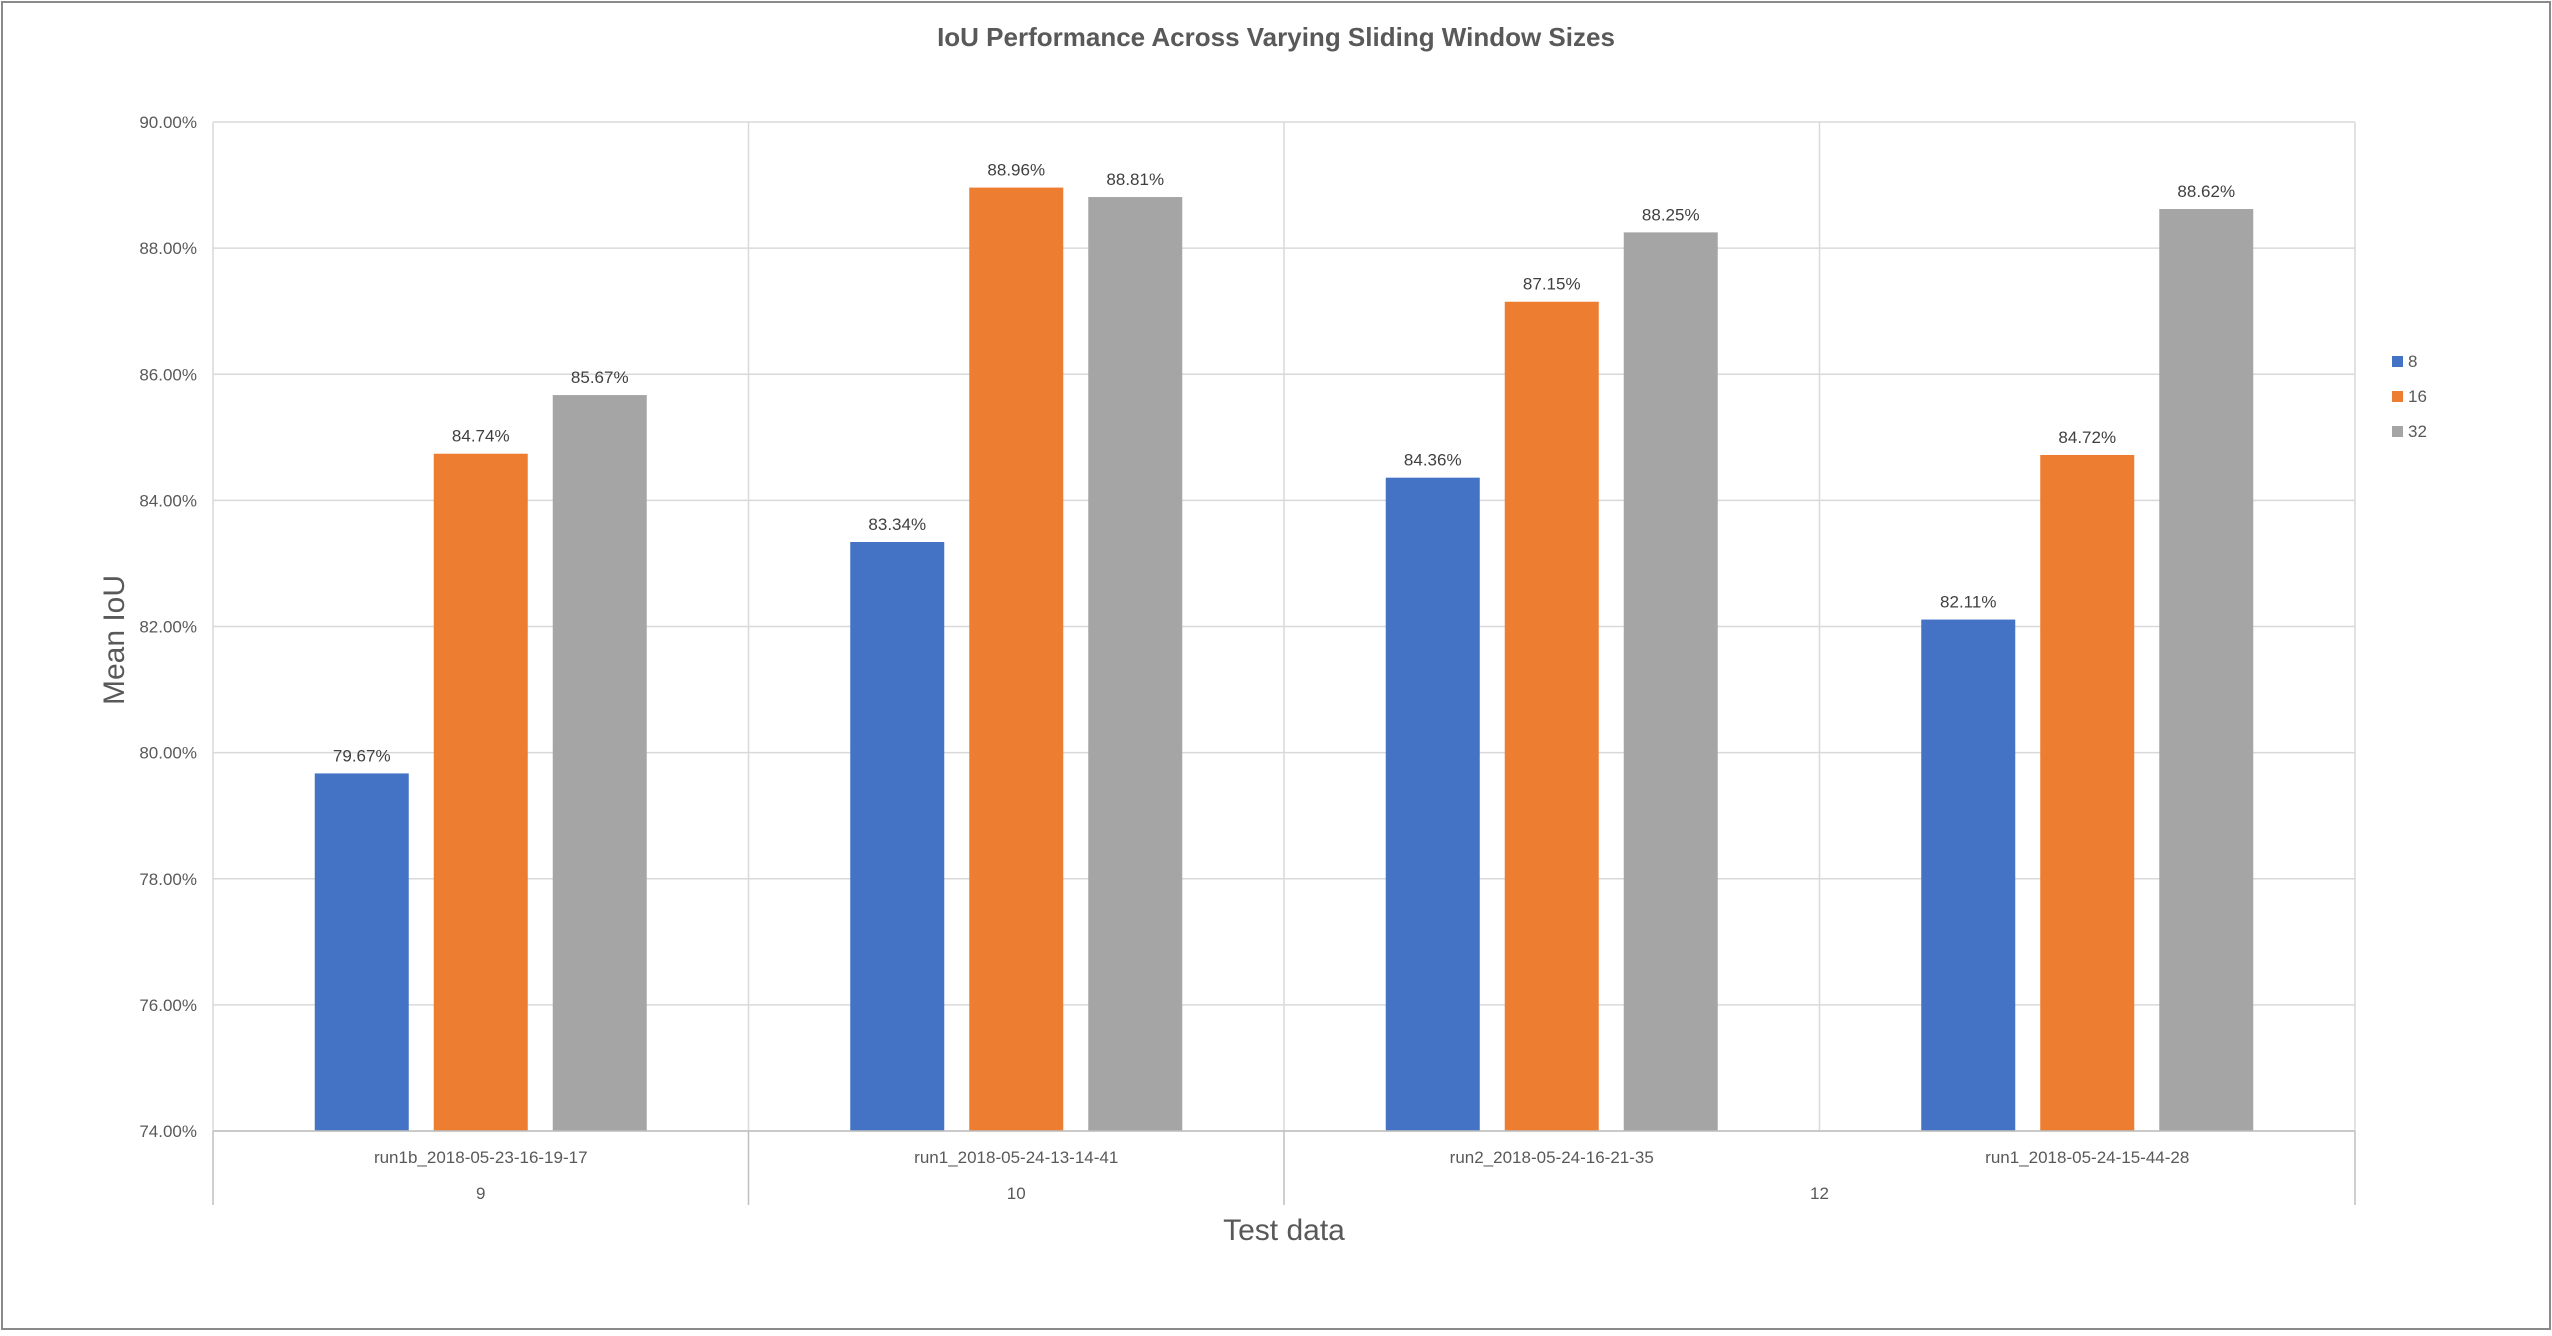 The width and height of the screenshot is (2552, 1336). What do you see at coordinates (168, 500) in the screenshot?
I see `y-tick-label: 84.00%` at bounding box center [168, 500].